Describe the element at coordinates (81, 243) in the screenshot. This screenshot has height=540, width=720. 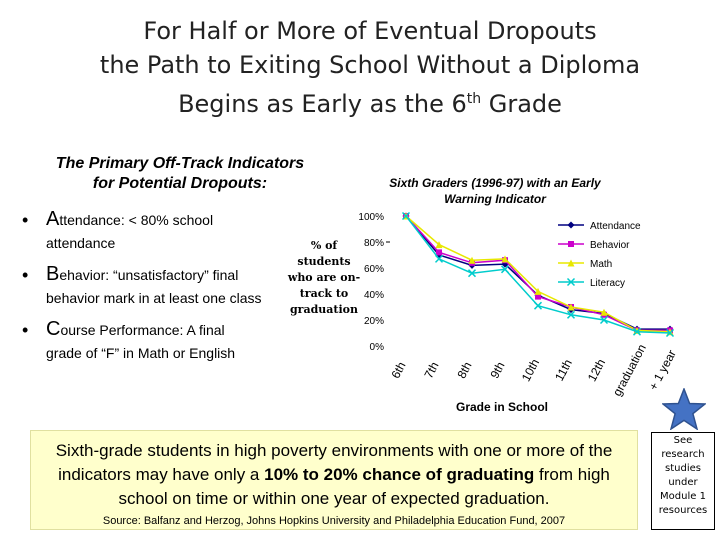
I see `indicator-text-cont: attendance` at that location.